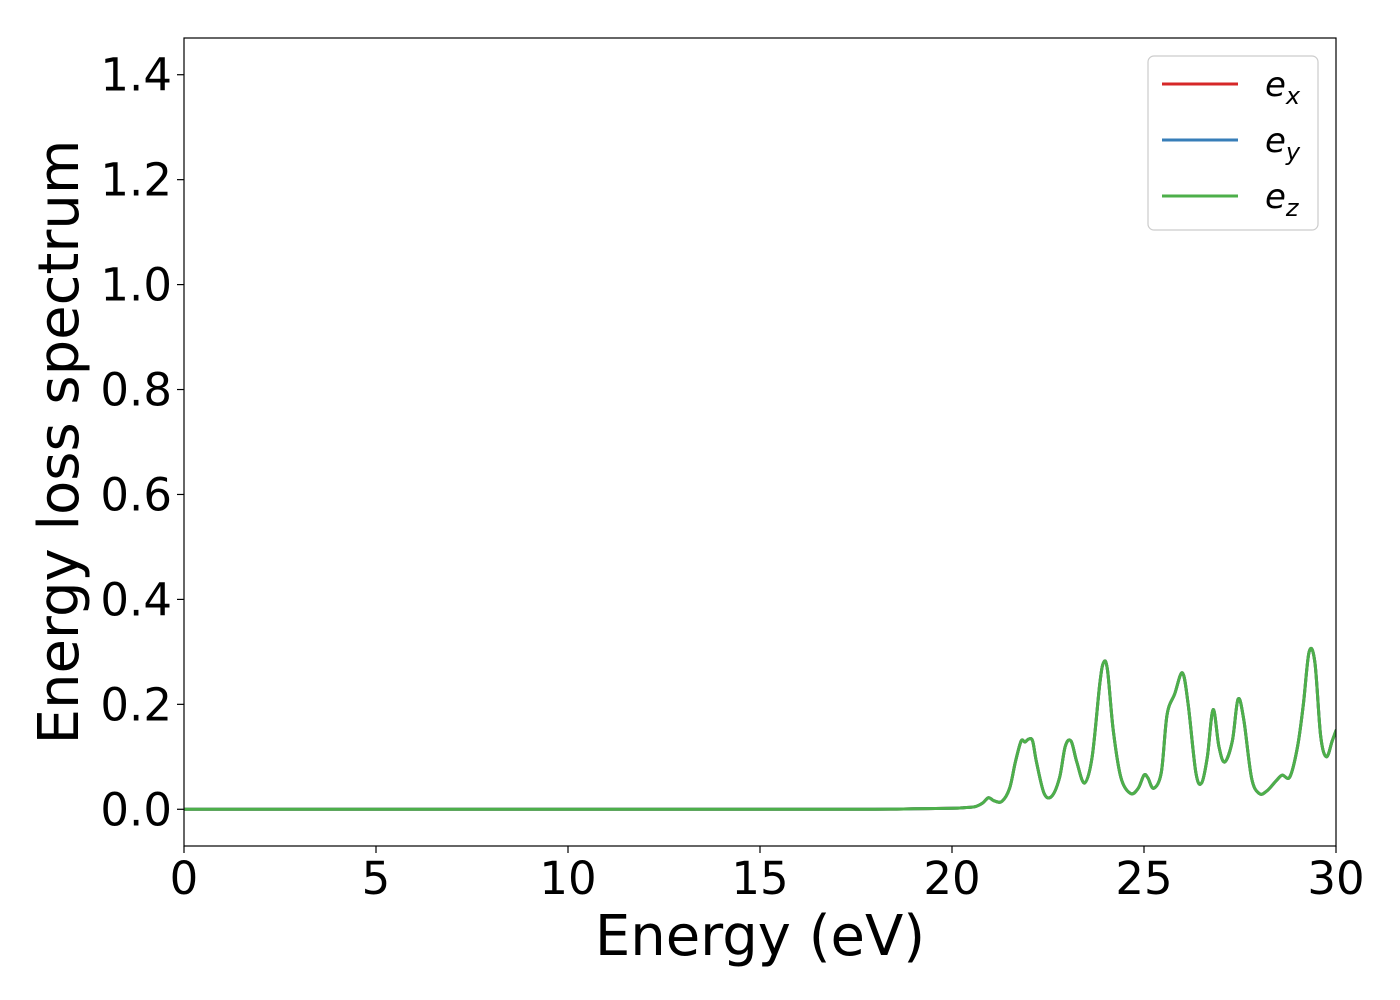 Image resolution: width=1400 pixels, height=1000 pixels. I want to click on legend-label: ex, so click(1283, 87).